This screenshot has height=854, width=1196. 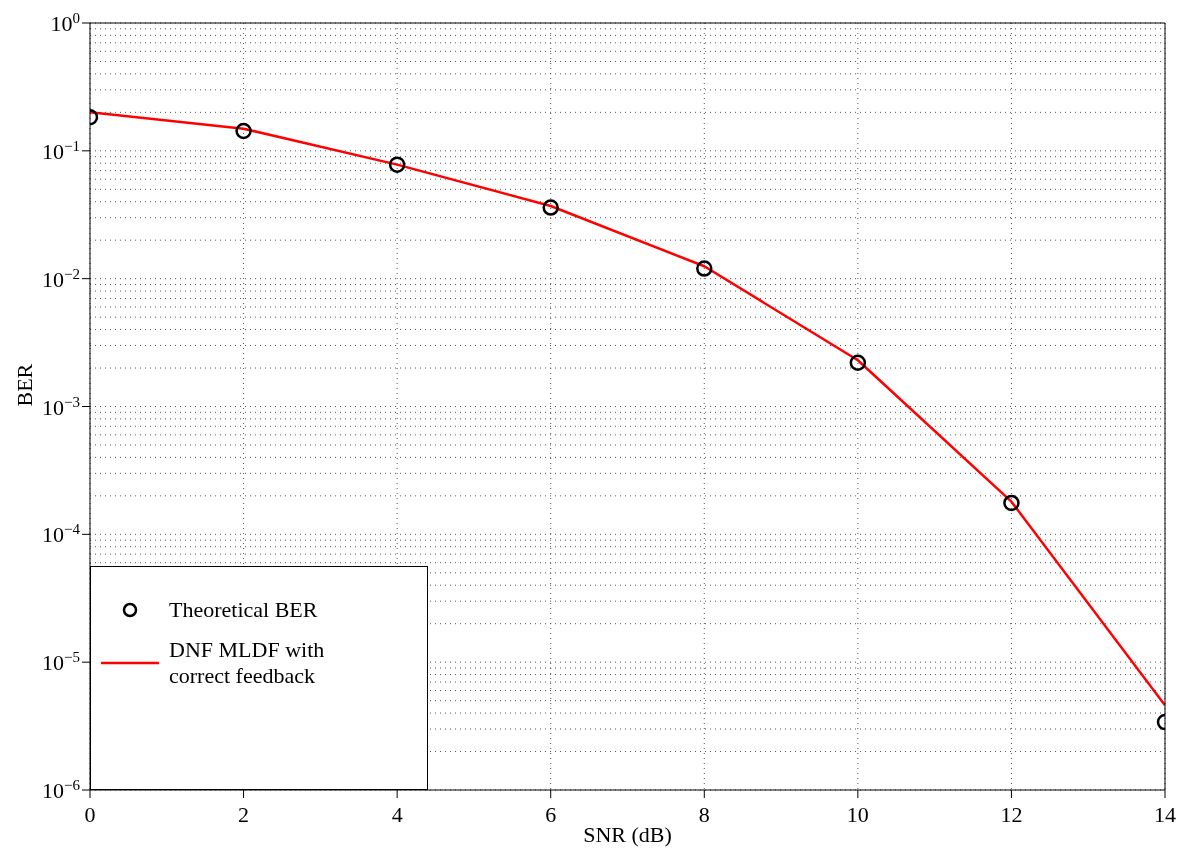 What do you see at coordinates (90, 814) in the screenshot?
I see `x-tick-label: 0` at bounding box center [90, 814].